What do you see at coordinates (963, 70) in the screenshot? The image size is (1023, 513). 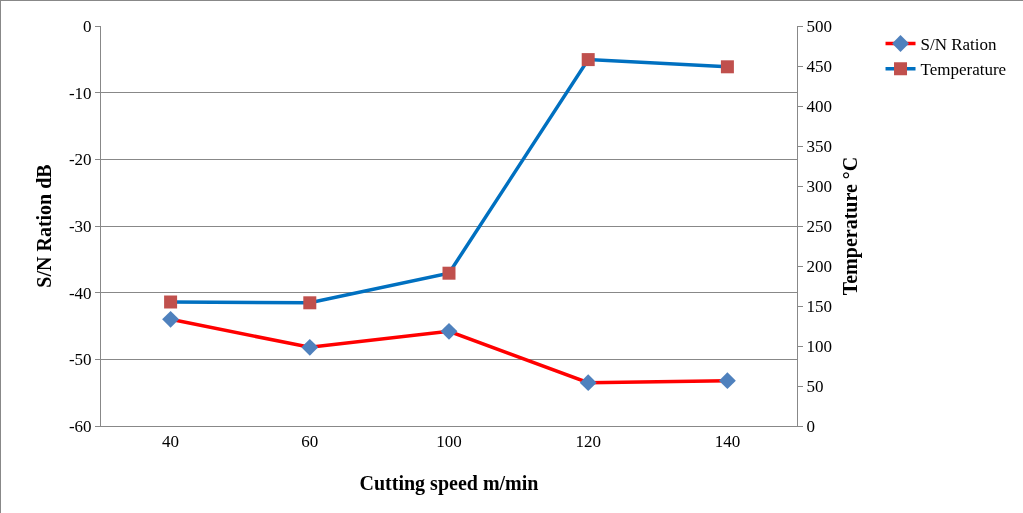 I see `legend-label: Temperature` at bounding box center [963, 70].